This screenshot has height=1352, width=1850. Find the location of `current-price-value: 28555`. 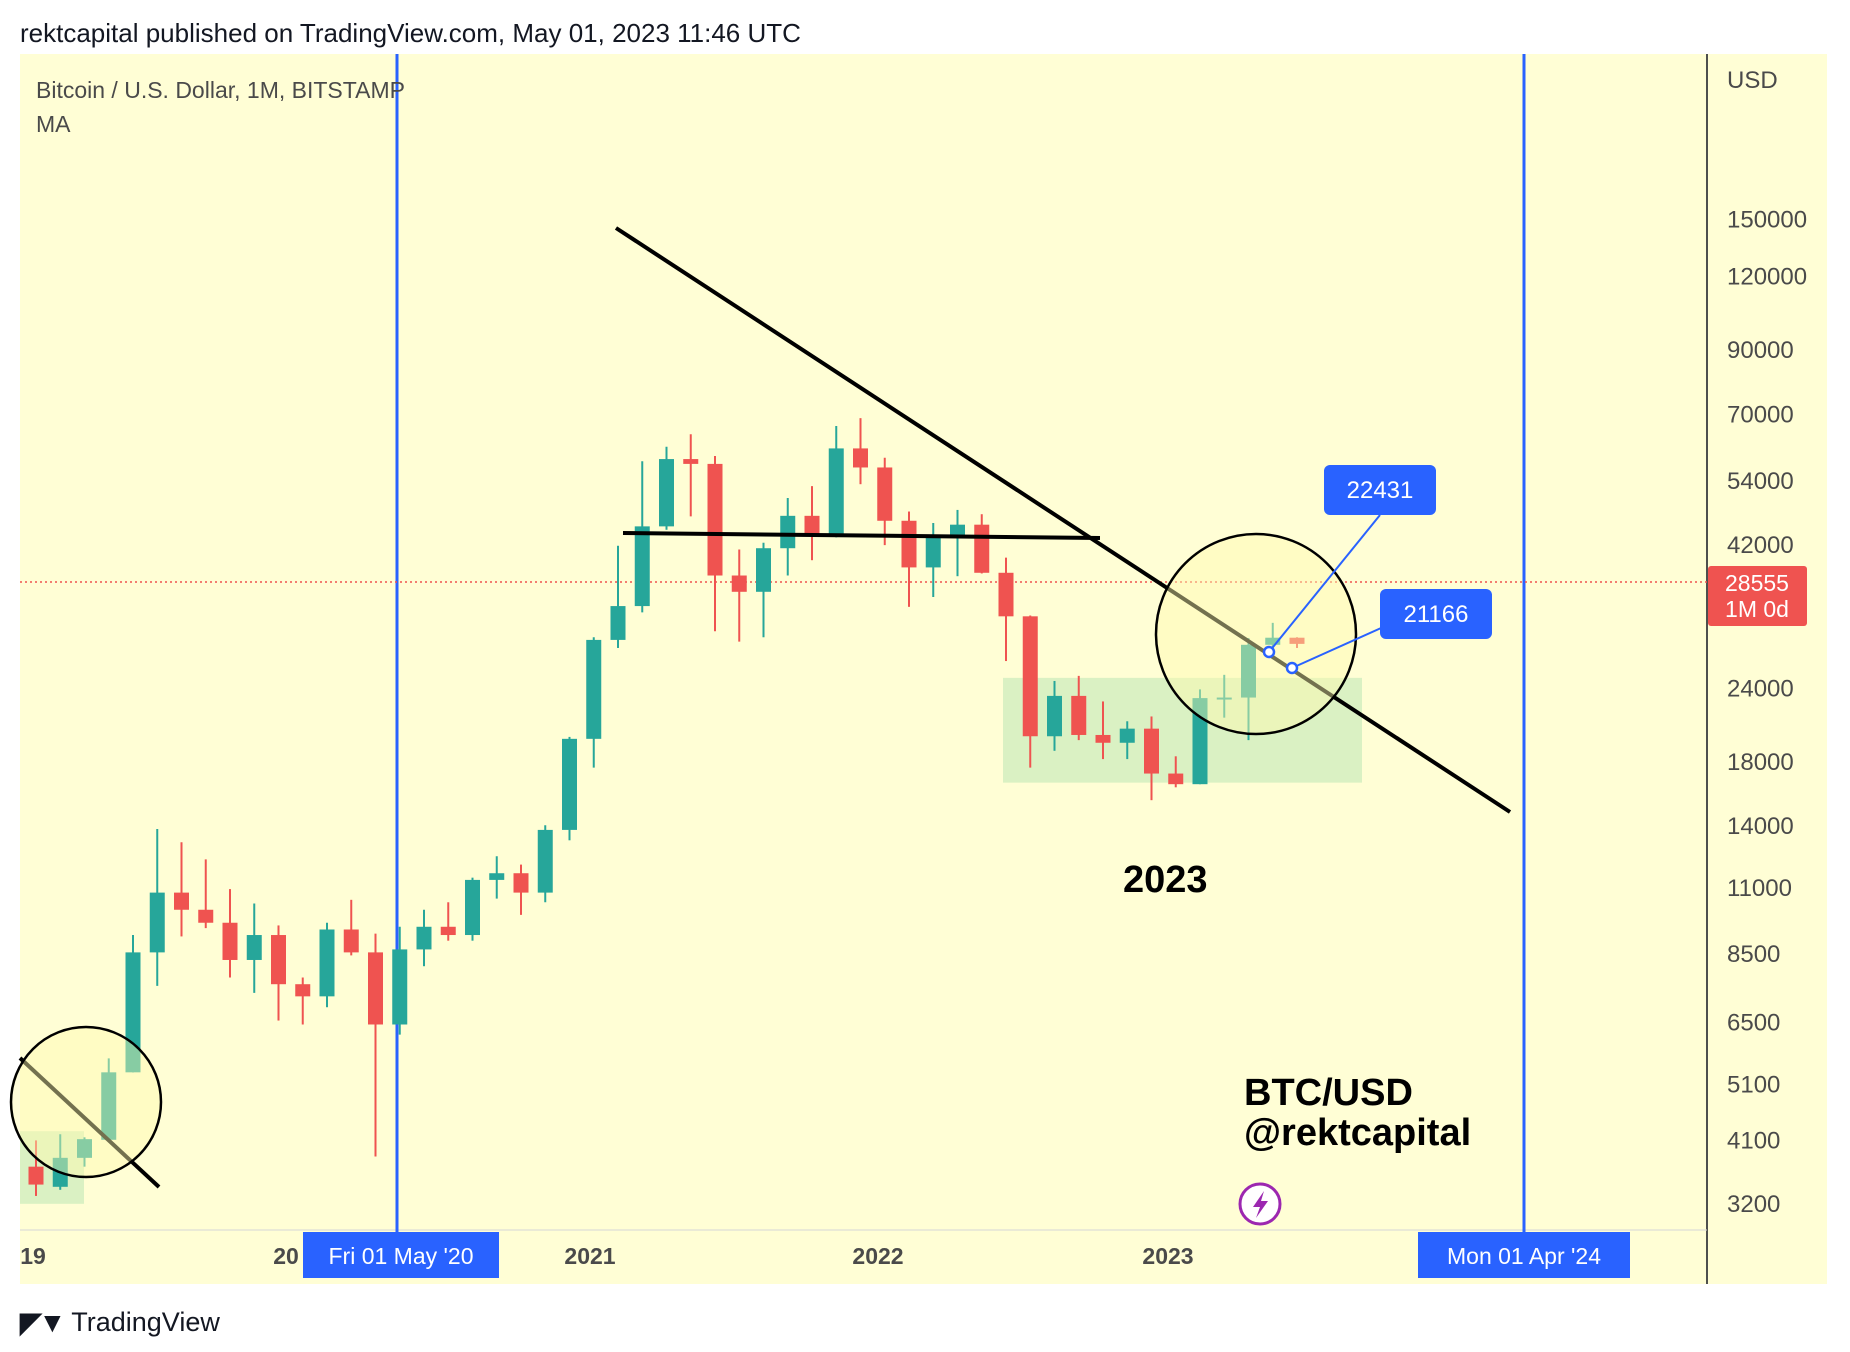

current-price-value: 28555 is located at coordinates (1757, 583).